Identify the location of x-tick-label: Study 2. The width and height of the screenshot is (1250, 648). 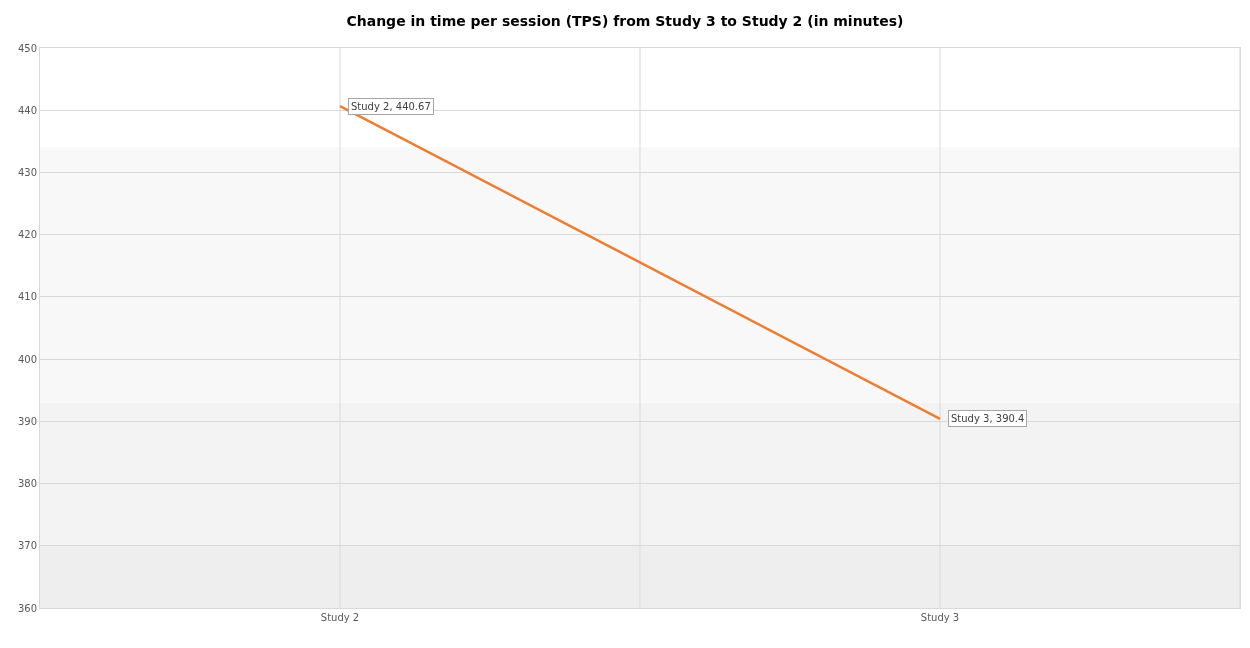
(340, 617).